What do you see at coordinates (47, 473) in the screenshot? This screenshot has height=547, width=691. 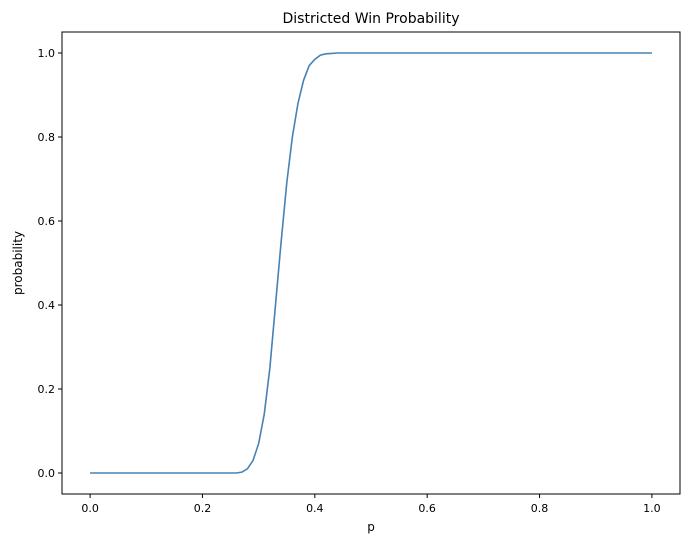 I see `y-tick-label: 0.0` at bounding box center [47, 473].